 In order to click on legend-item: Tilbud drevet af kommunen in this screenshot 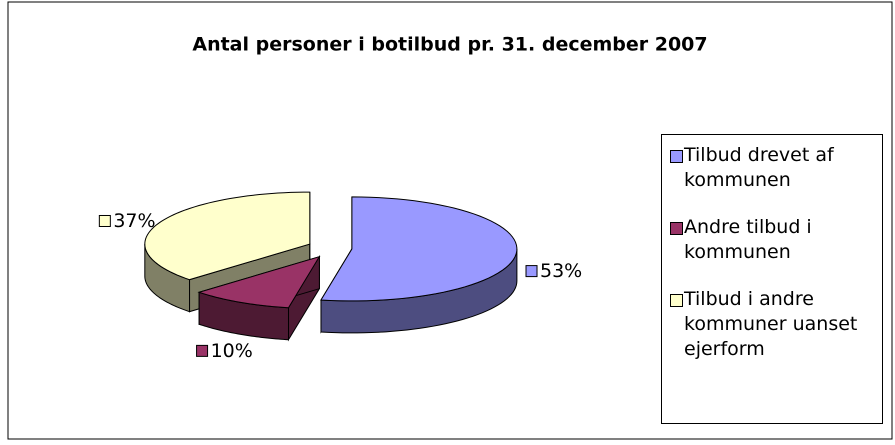, I will do `click(772, 168)`.